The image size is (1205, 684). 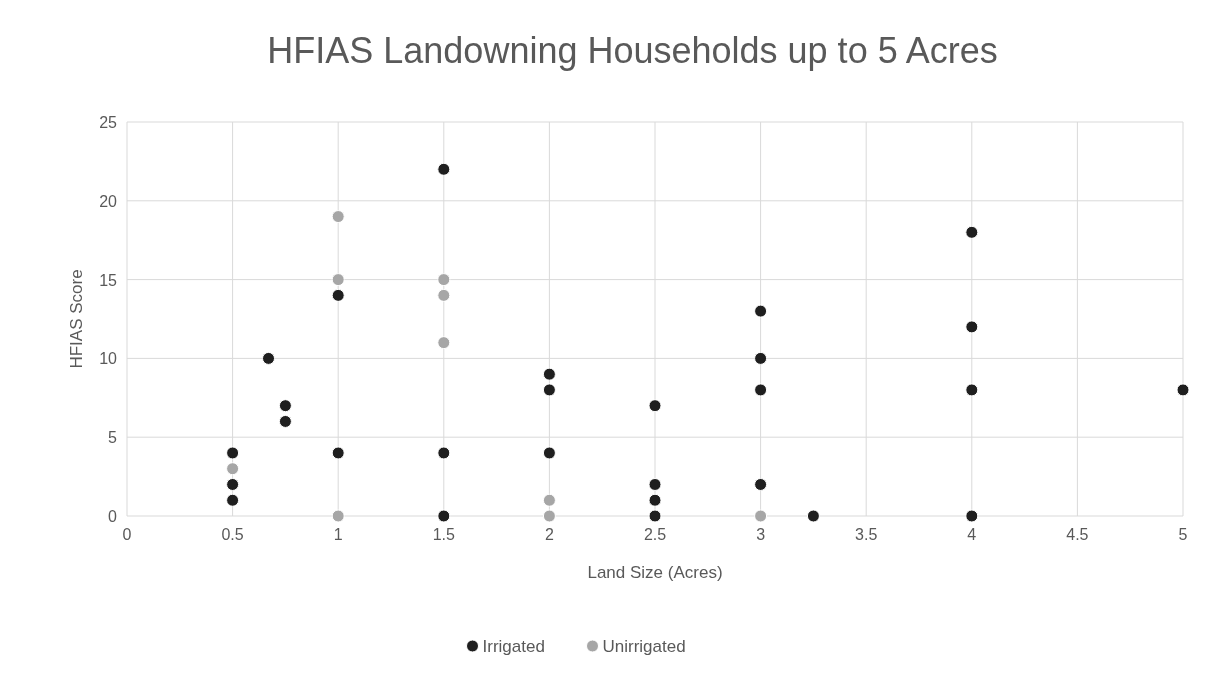 What do you see at coordinates (338, 534) in the screenshot?
I see `x-tick-label: 1` at bounding box center [338, 534].